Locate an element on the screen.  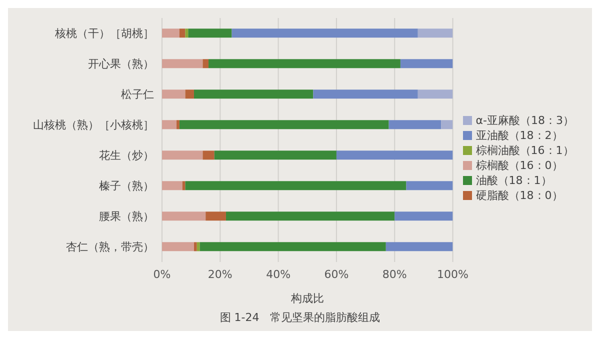
x-tick-label: 80% is located at coordinates (394, 274).